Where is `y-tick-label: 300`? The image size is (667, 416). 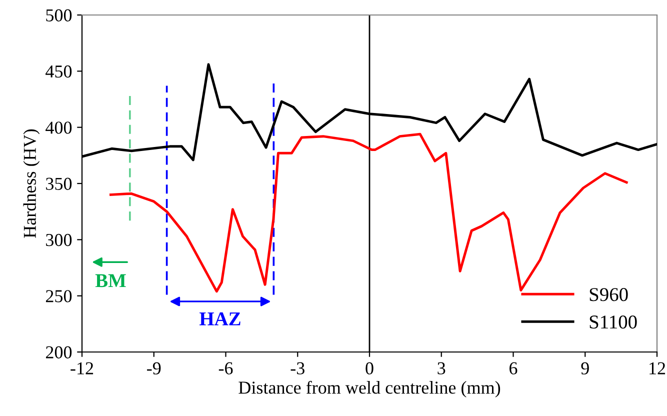 y-tick-label: 300 is located at coordinates (59, 240).